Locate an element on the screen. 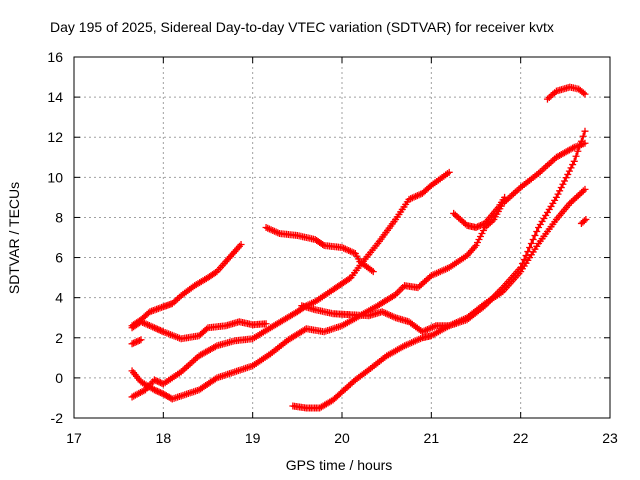 This screenshot has height=480, width=640. y-tick-label: -2 is located at coordinates (57, 418).